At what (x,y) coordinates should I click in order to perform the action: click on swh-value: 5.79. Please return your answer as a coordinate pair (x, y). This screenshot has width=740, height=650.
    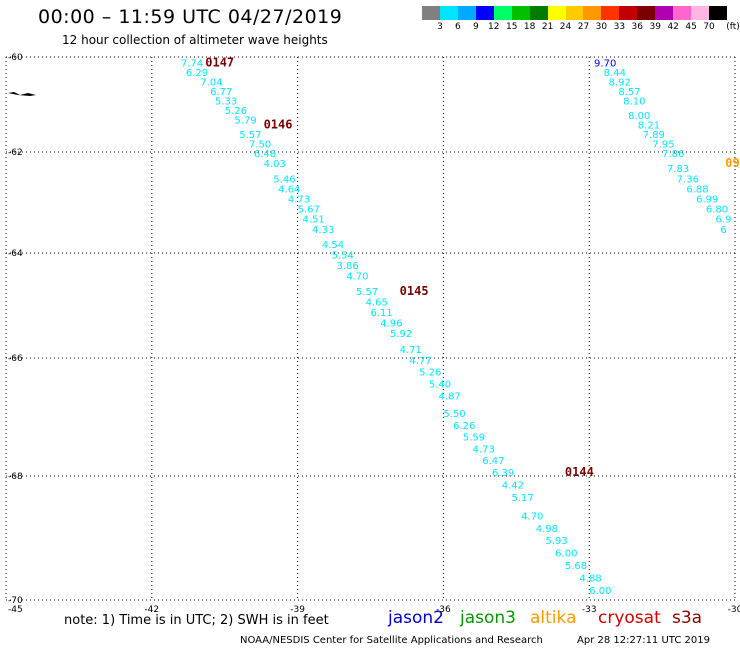
    Looking at the image, I should click on (245, 121).